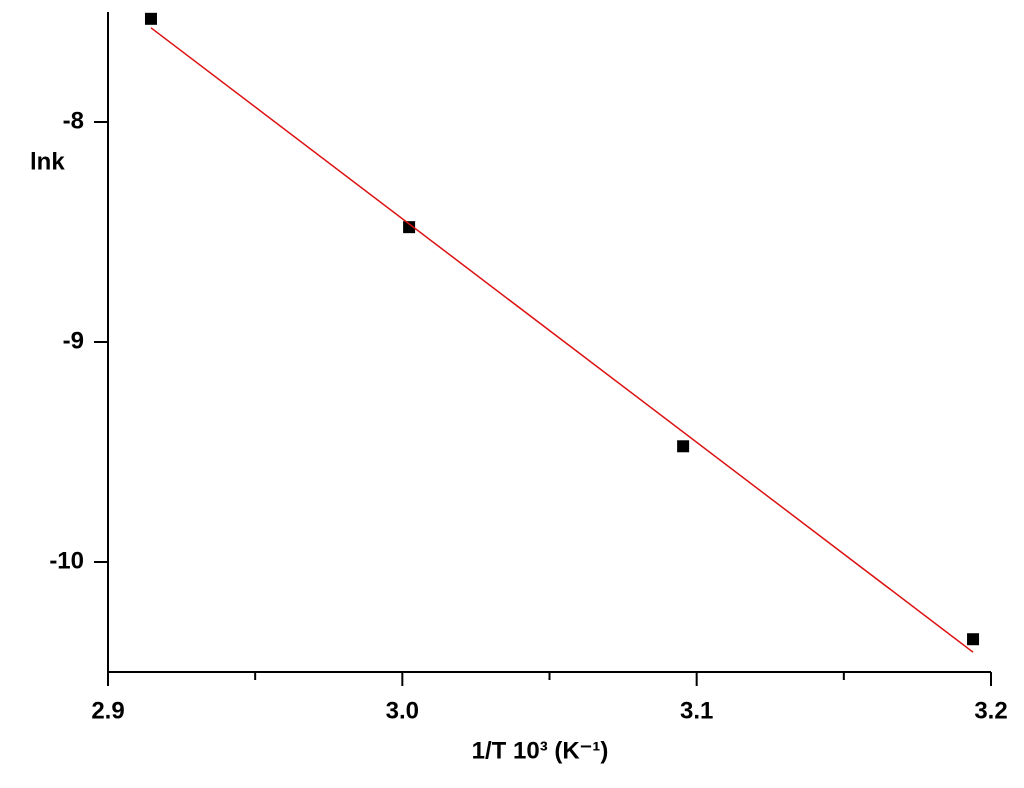 The image size is (1024, 788). I want to click on y-axis-label: lnk, so click(47, 161).